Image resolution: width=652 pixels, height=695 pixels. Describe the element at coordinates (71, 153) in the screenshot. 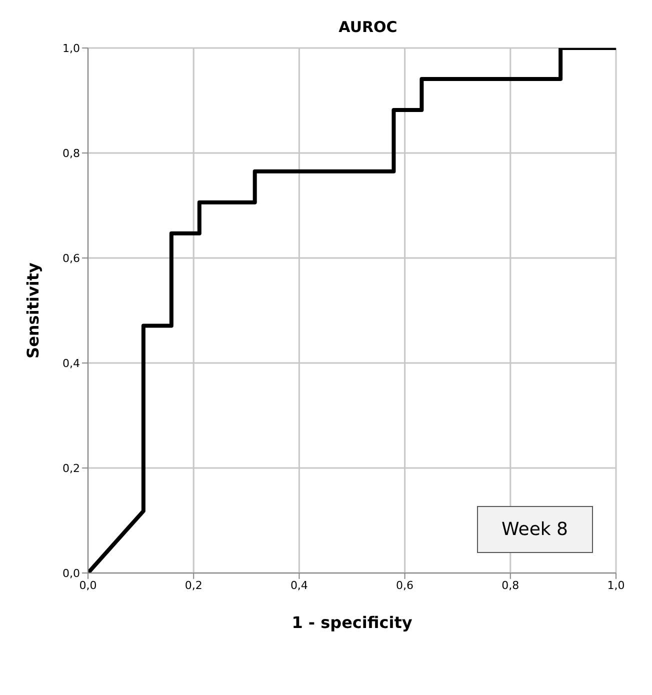

I see `y-tick-label: 0,8` at that location.